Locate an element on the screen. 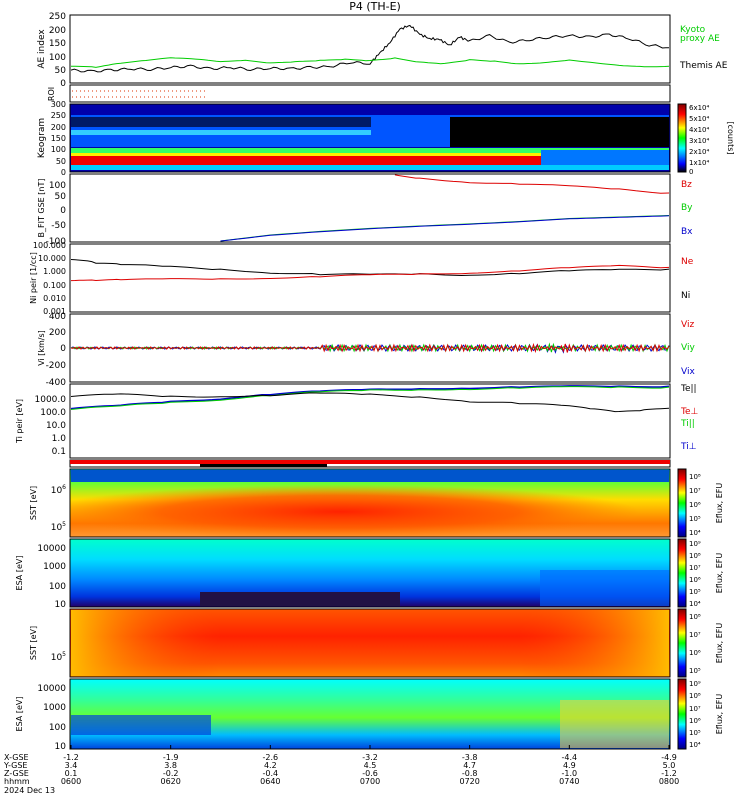 The height and width of the screenshot is (800, 750). velocity-yticks: 400 200 0 -200 -400 is located at coordinates (56, 350).